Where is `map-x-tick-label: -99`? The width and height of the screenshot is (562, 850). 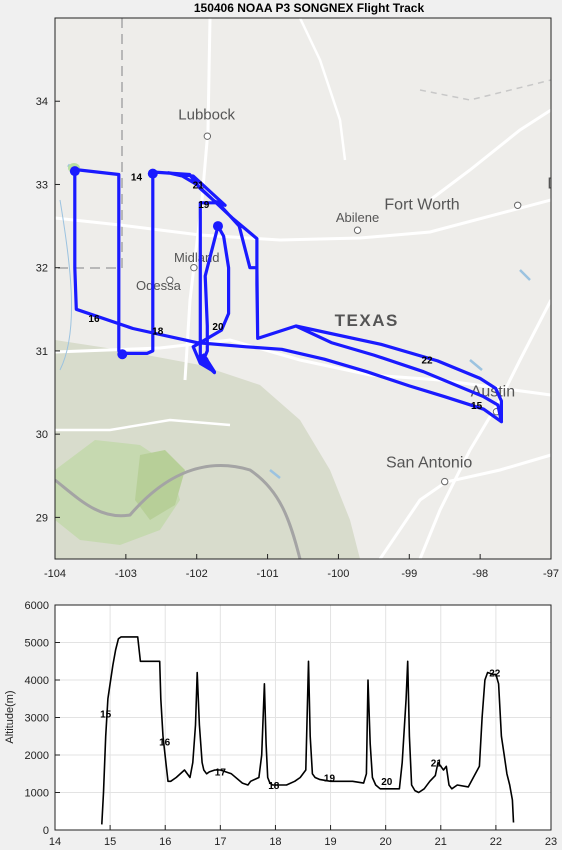 map-x-tick-label: -99 is located at coordinates (409, 574).